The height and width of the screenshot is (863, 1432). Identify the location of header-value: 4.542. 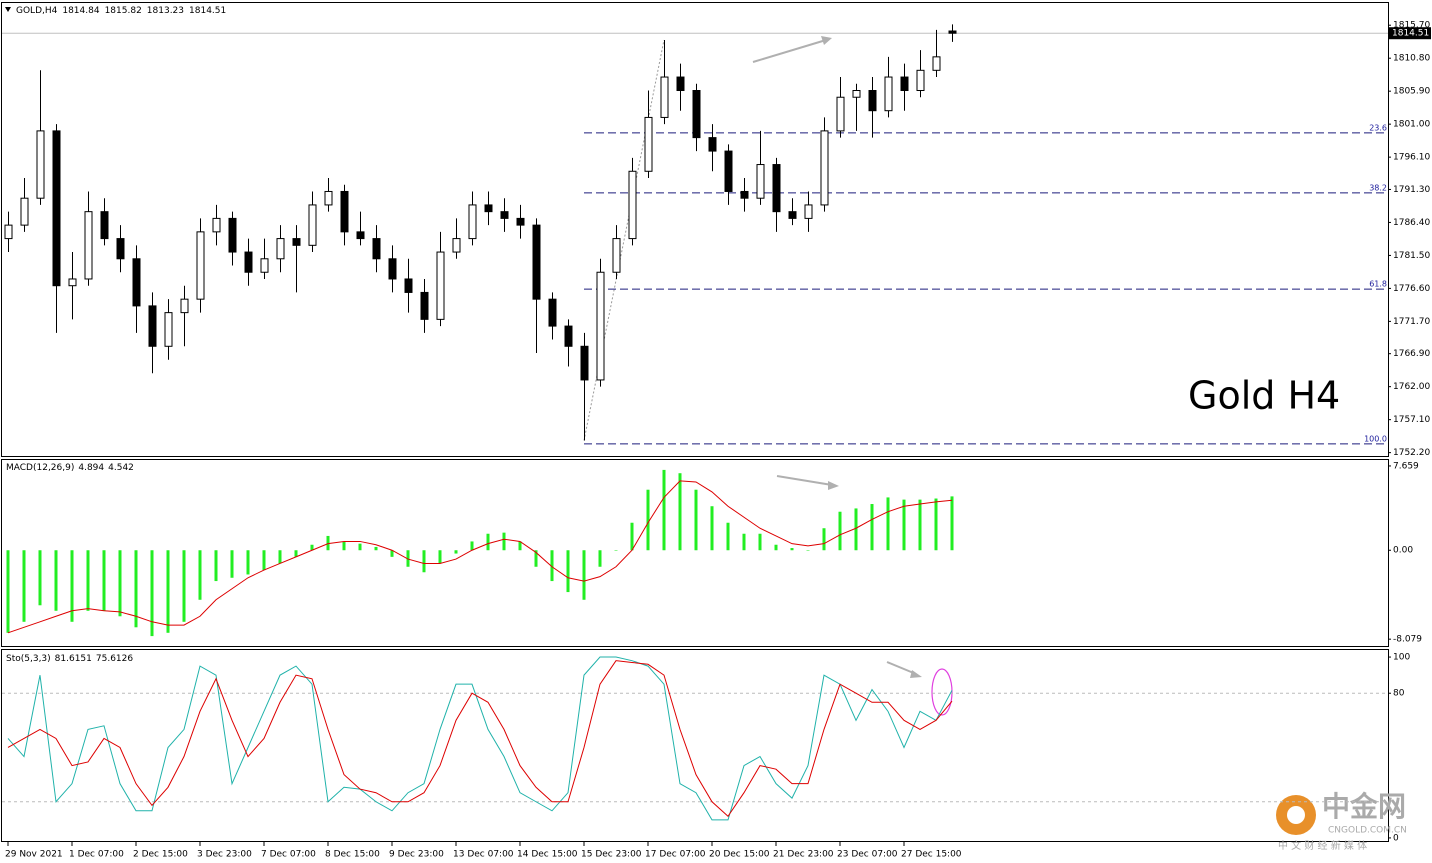
(121, 468).